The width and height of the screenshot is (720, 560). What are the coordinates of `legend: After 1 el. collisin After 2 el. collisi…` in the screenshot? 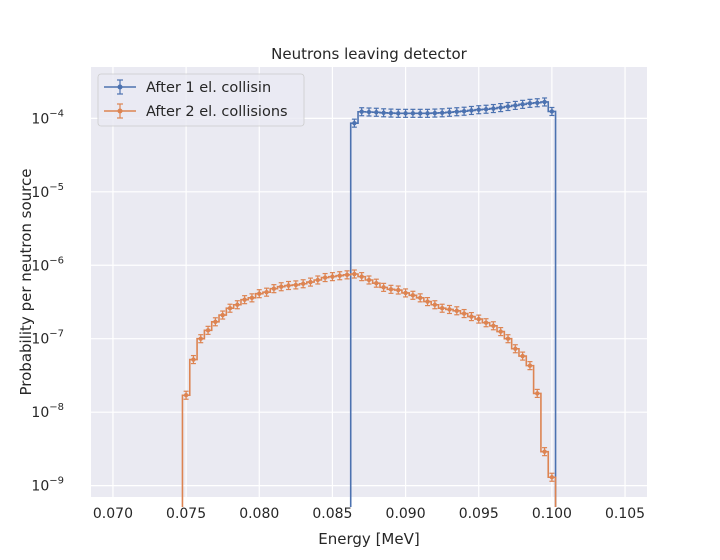 It's located at (201, 100).